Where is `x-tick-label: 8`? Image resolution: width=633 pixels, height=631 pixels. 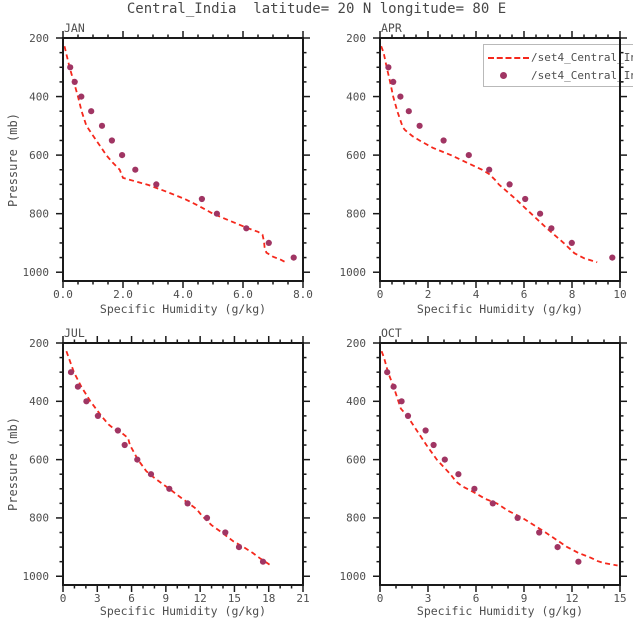
x-tick-label: 8 is located at coordinates (572, 294).